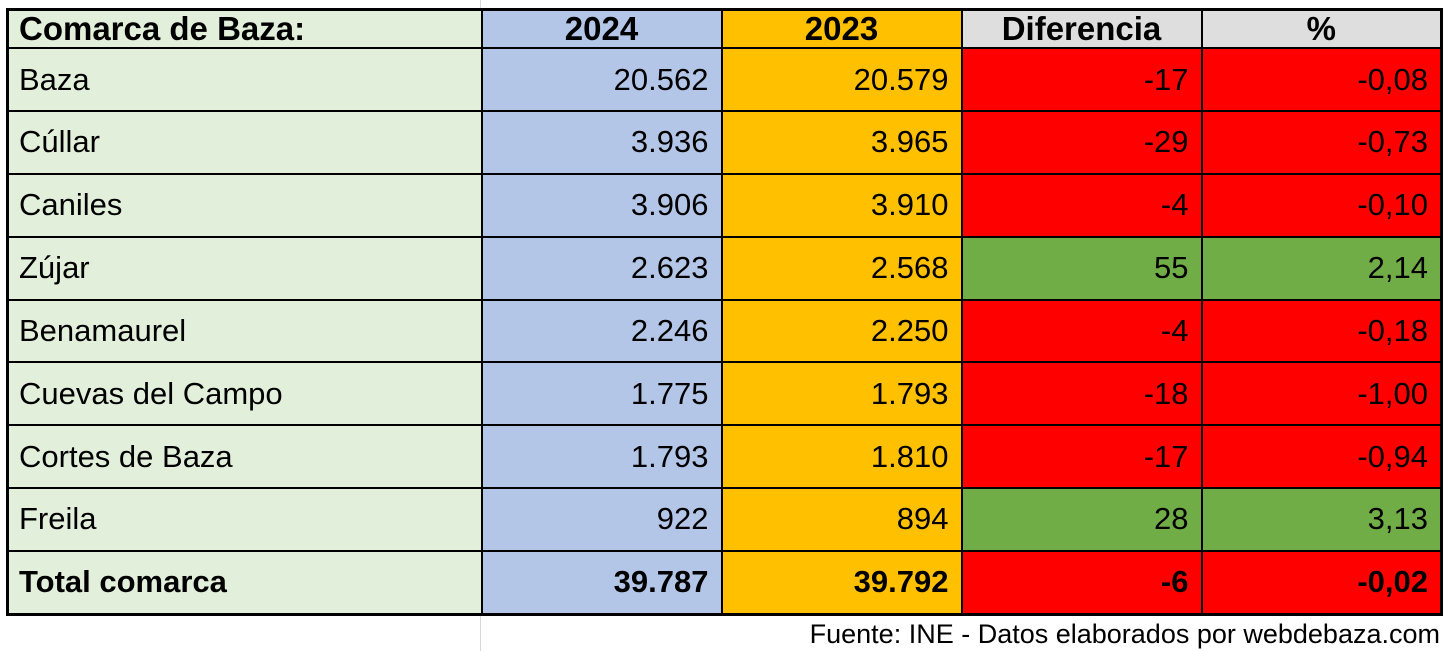  What do you see at coordinates (601, 394) in the screenshot?
I see `value-2024: 1.775` at bounding box center [601, 394].